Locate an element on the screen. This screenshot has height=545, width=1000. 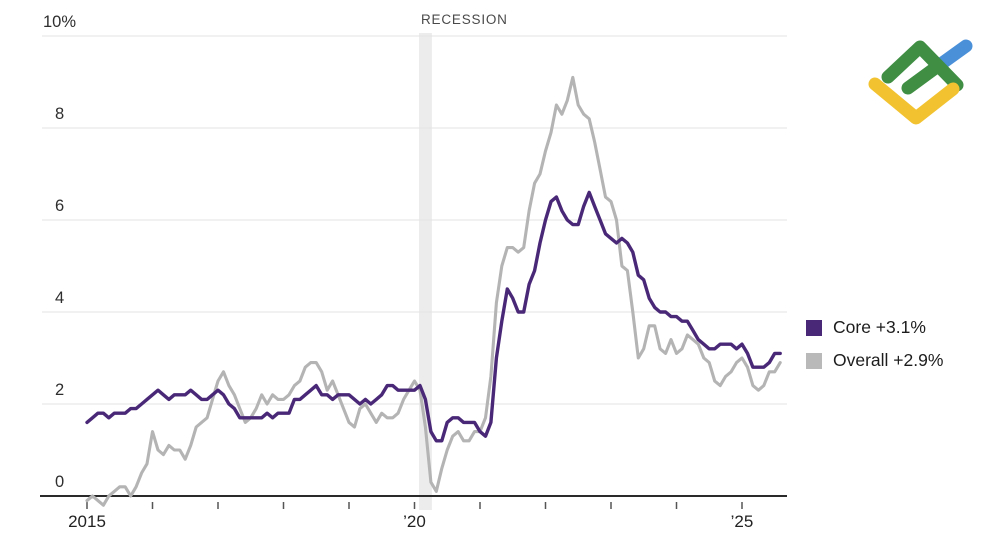
legend: Core +3.1% Overall +2.9% is located at coordinates (874, 350).